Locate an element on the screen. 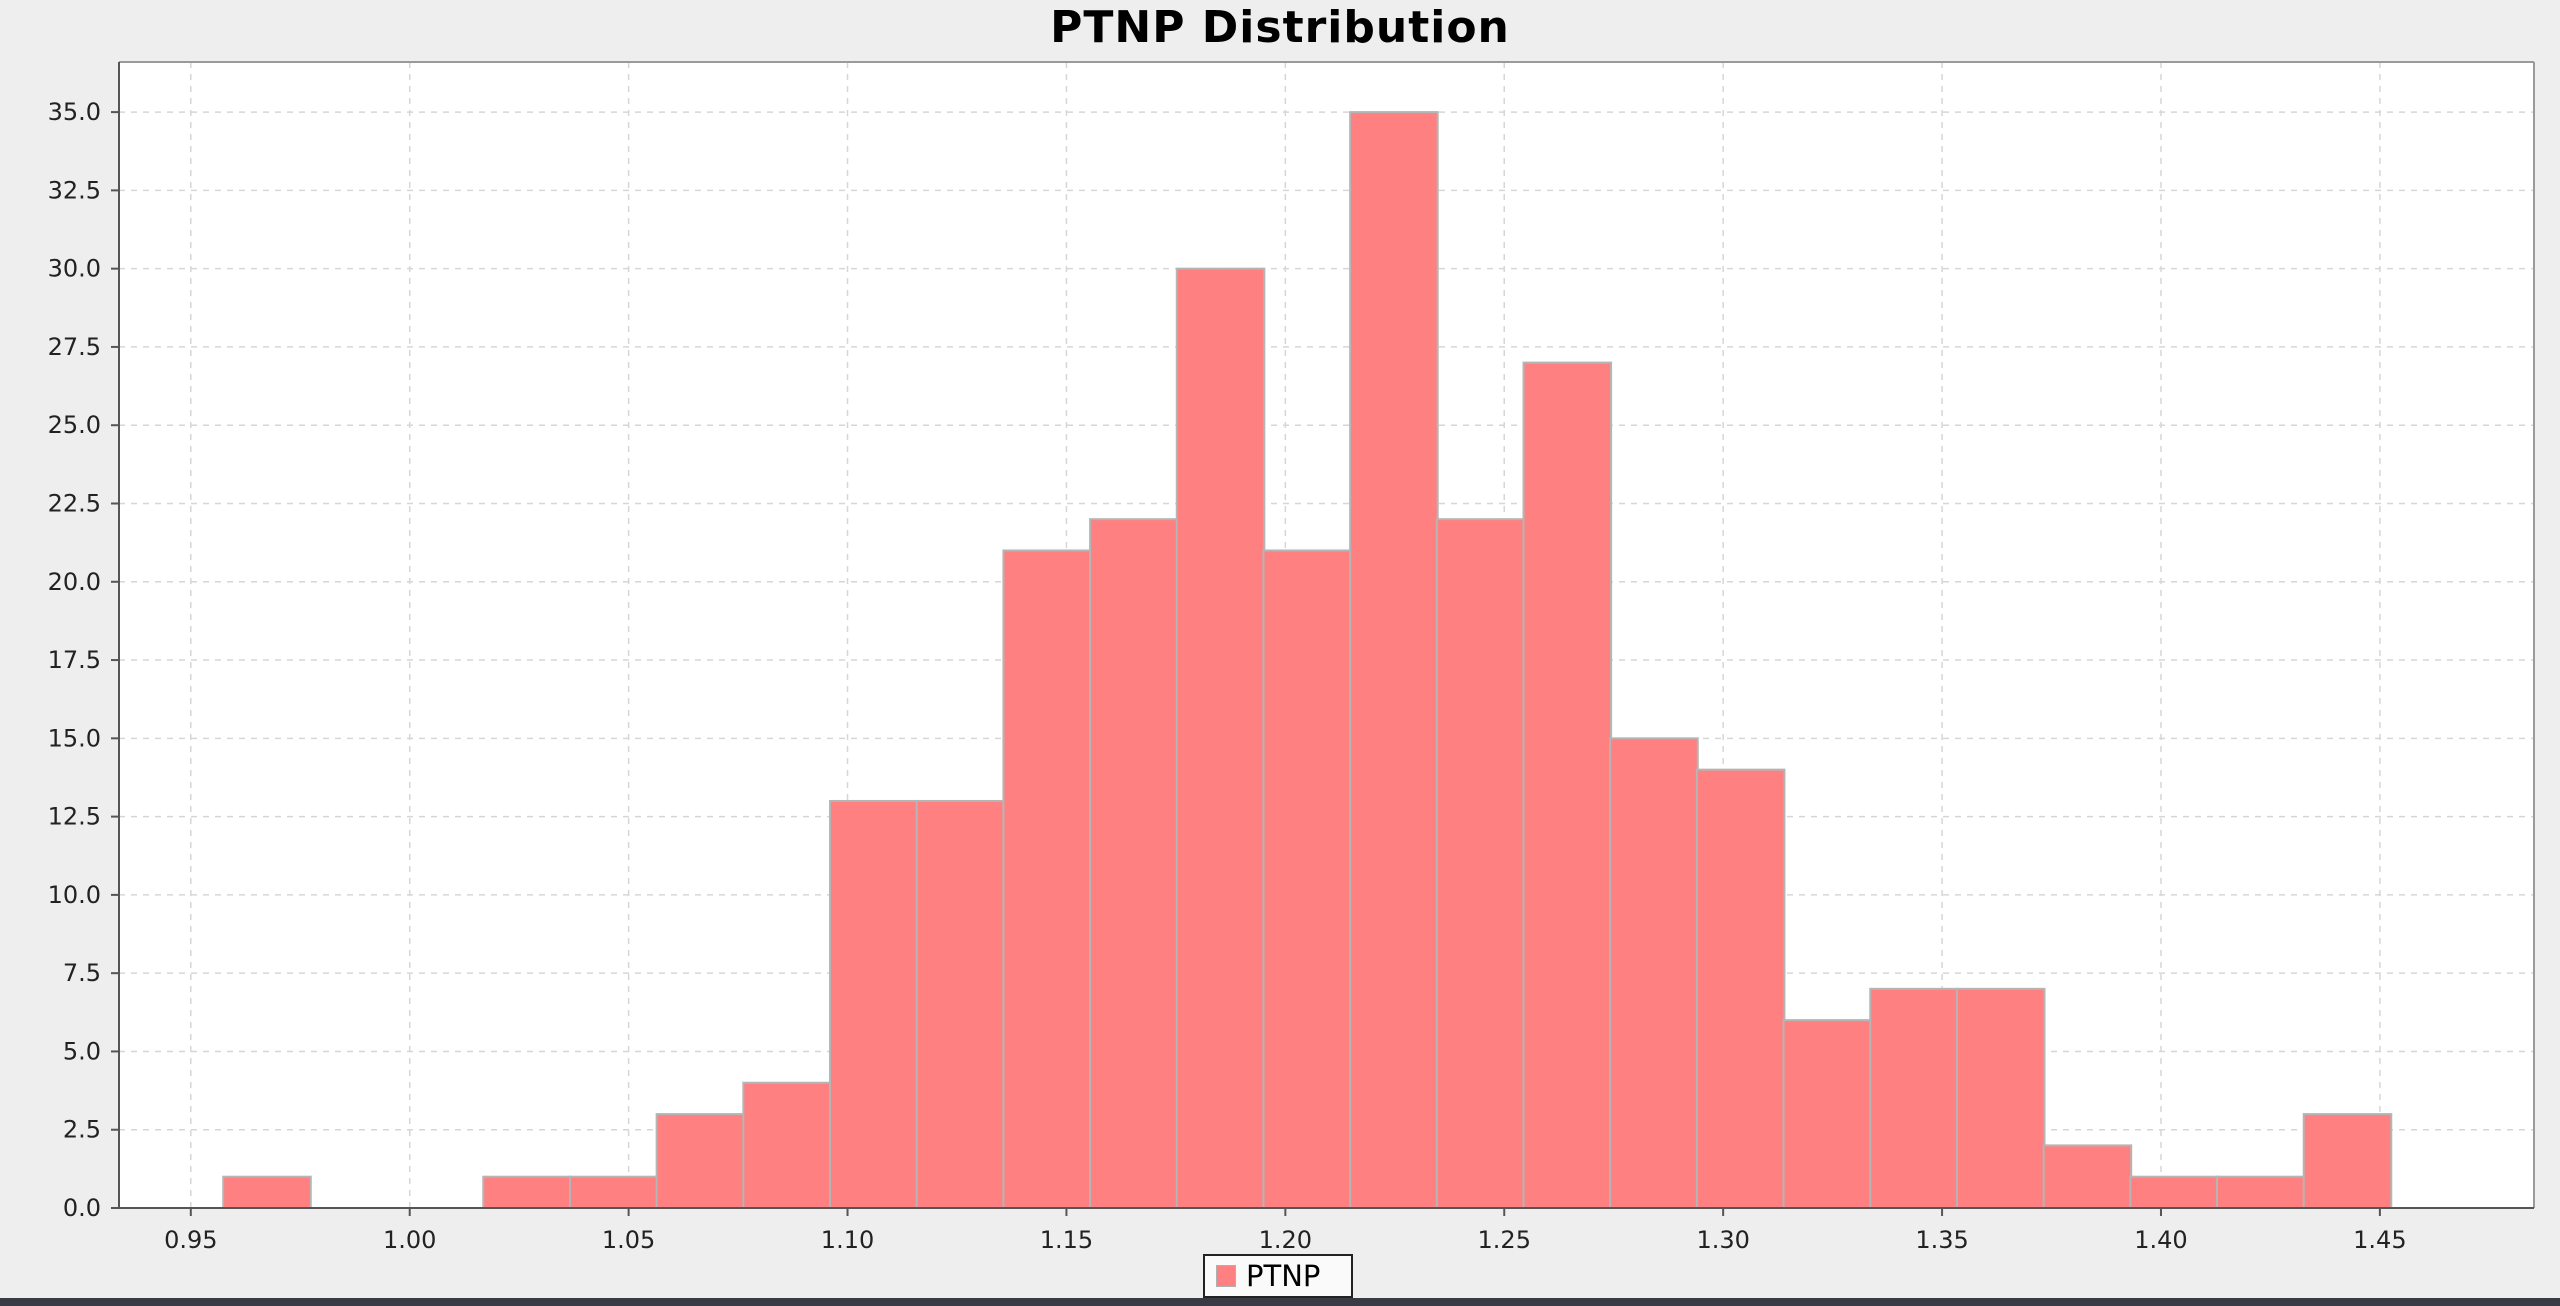 This screenshot has width=2560, height=1306. x-tick-label: 1.40 is located at coordinates (2160, 1240).